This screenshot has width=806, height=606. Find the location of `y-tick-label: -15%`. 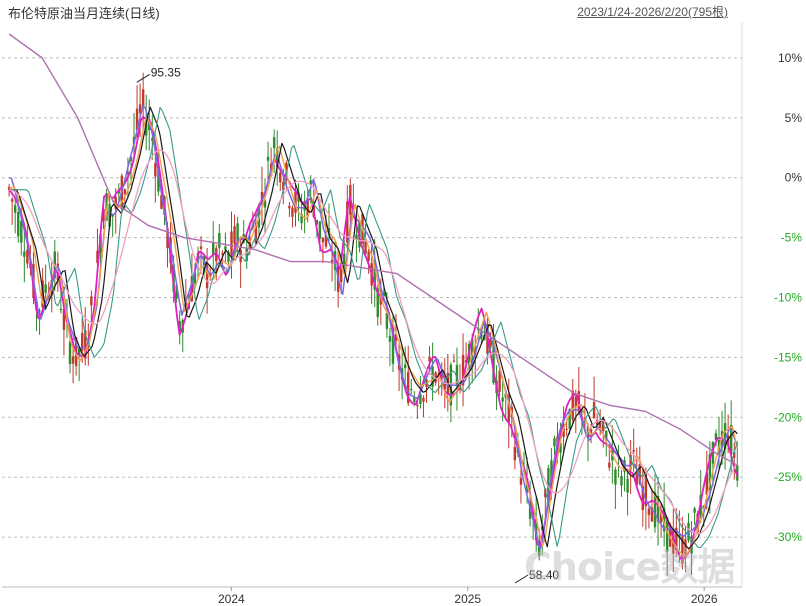

y-tick-label: -15% is located at coordinates (788, 357).